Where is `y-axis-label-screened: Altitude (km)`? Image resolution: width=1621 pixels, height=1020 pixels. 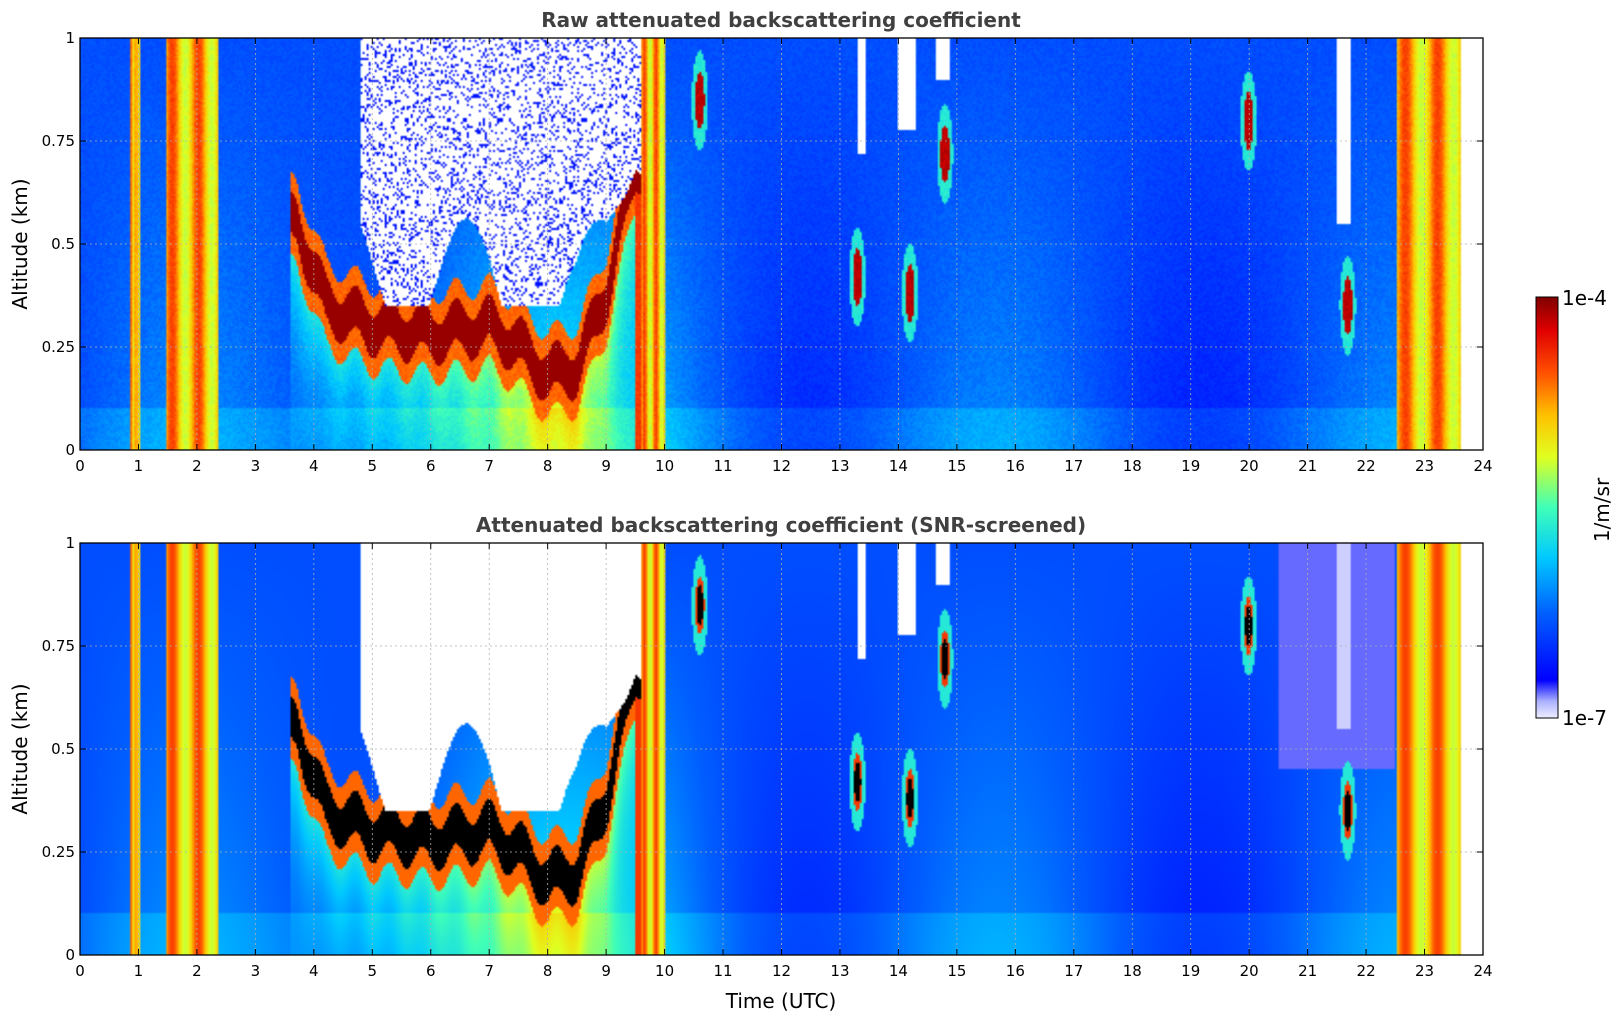
y-axis-label-screened: Altitude (km) is located at coordinates (20, 748).